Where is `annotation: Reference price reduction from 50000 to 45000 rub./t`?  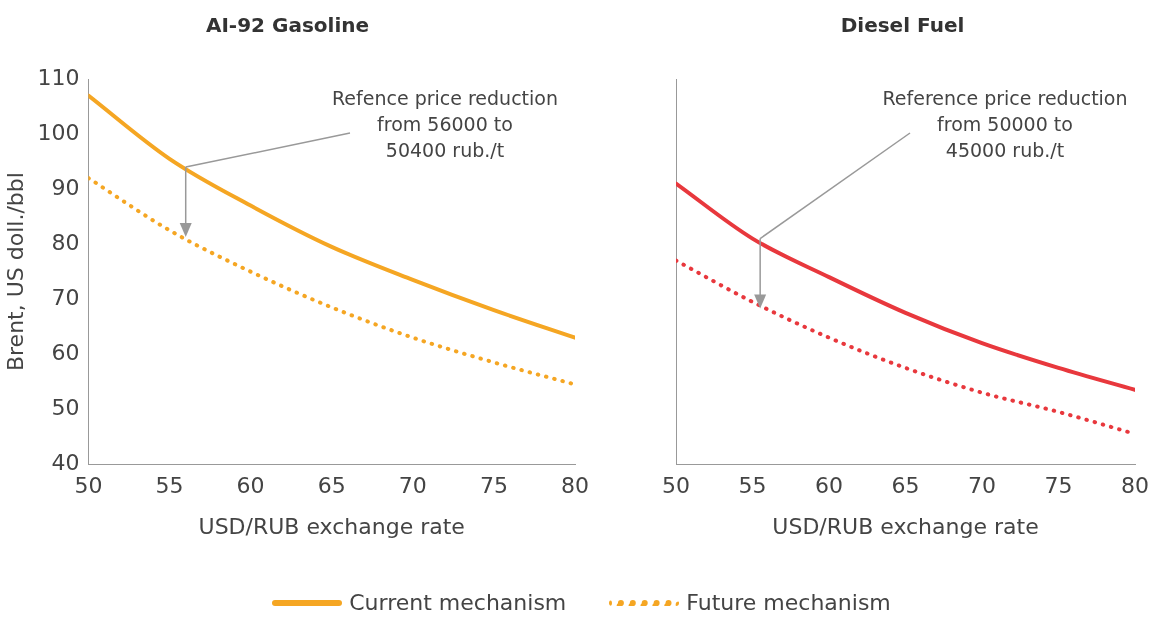 annotation: Reference price reduction from 50000 to 45000 rub./t is located at coordinates (1005, 124).